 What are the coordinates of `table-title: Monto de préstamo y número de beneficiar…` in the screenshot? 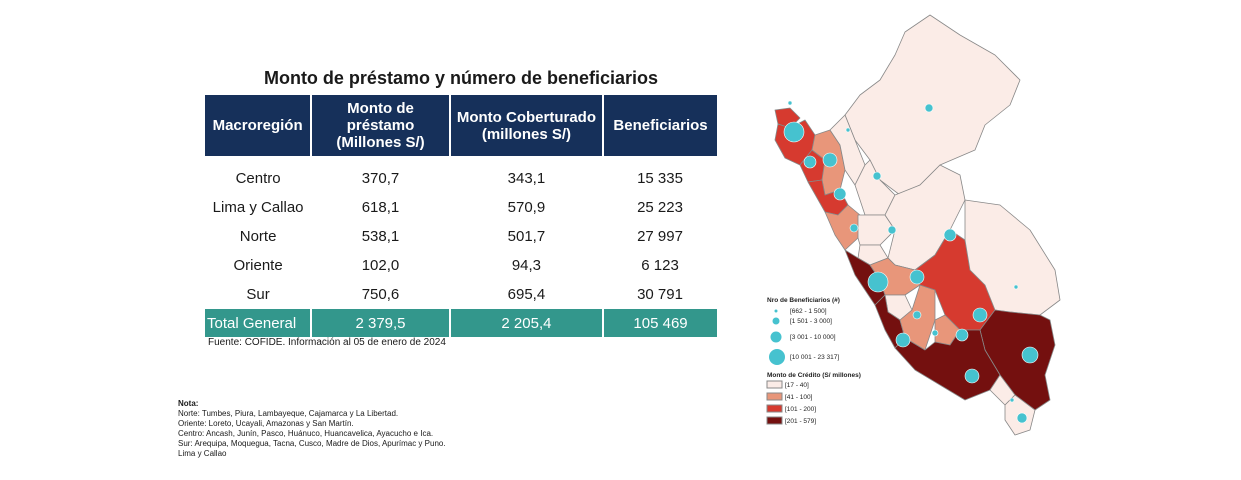 It's located at (461, 78).